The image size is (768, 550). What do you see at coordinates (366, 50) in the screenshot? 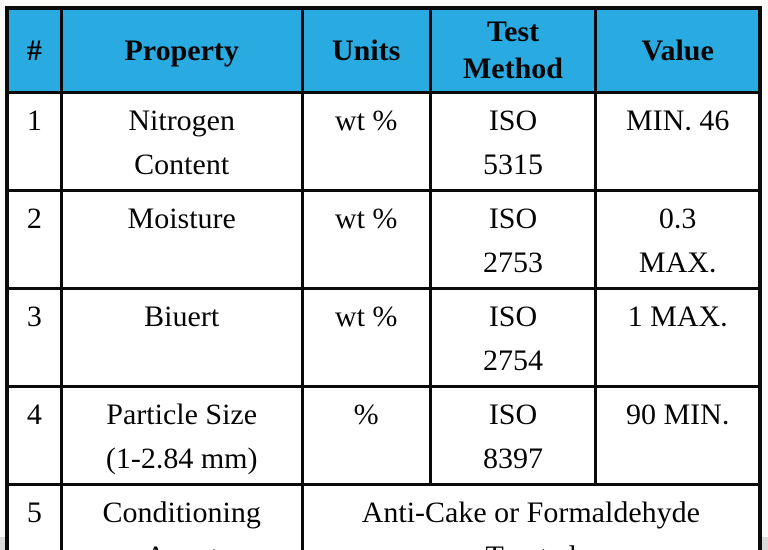
I see `header-cell-units: Units` at bounding box center [366, 50].